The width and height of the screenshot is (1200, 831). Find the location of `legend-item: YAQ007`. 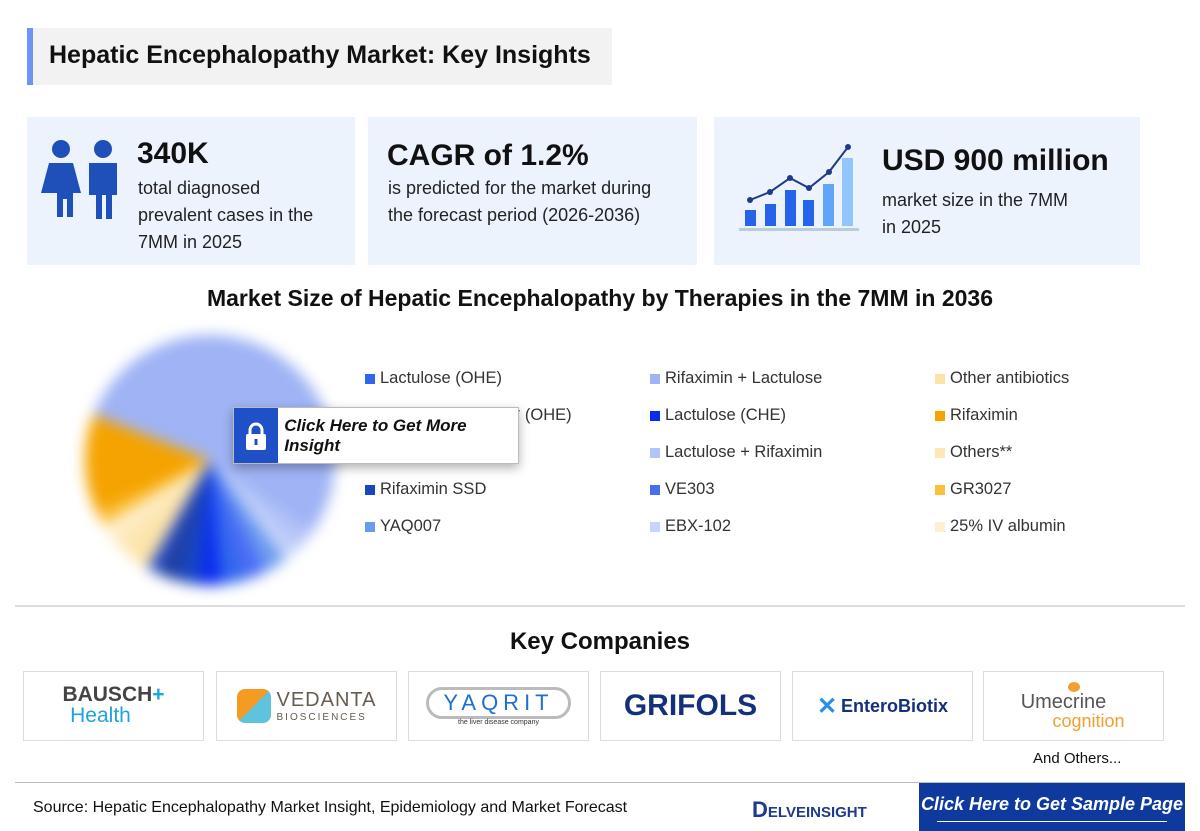

legend-item: YAQ007 is located at coordinates (507, 526).